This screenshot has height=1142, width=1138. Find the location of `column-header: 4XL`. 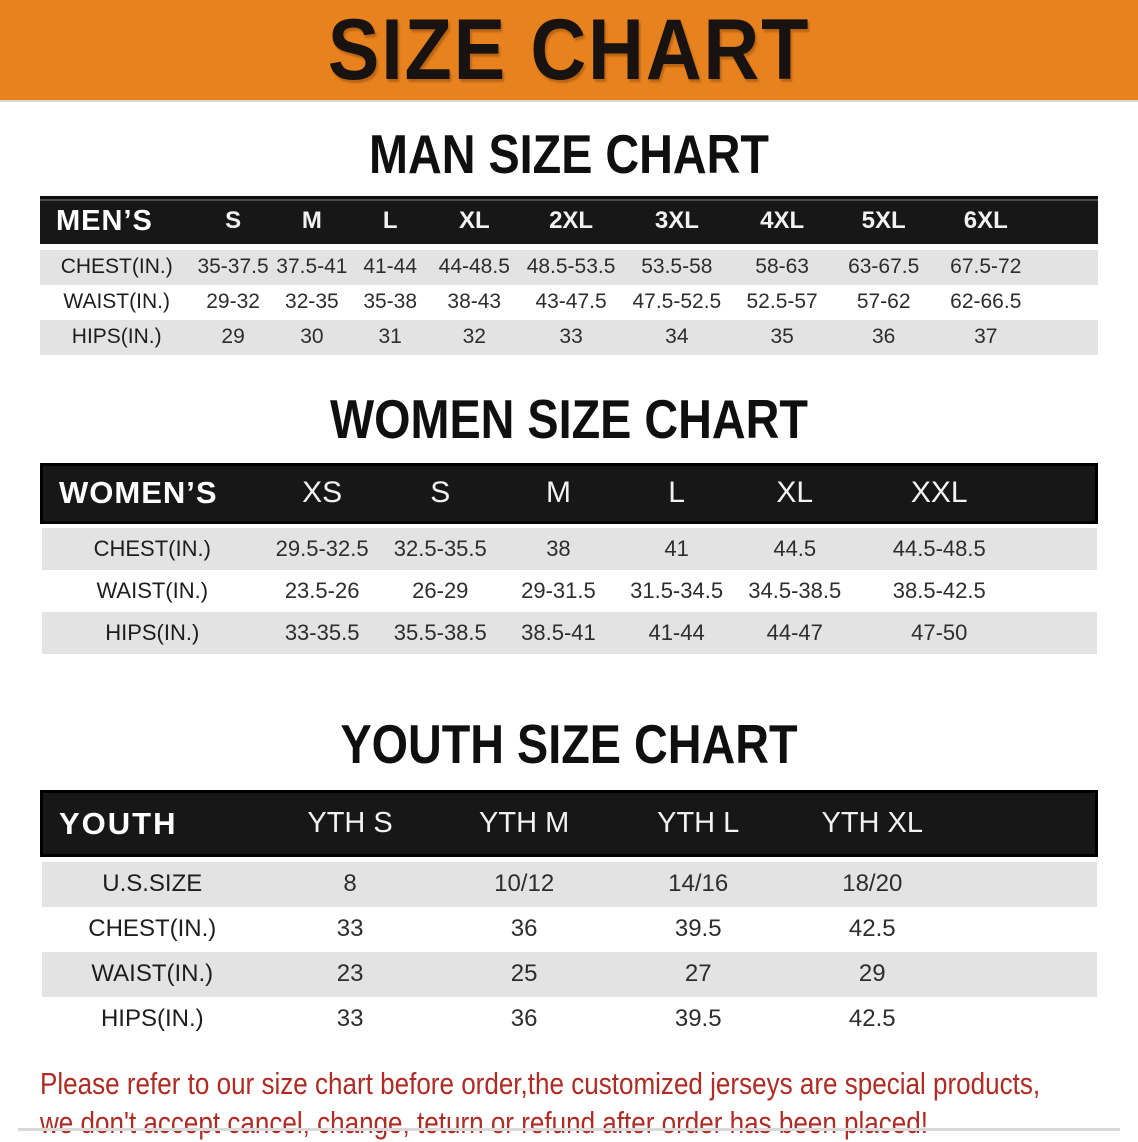

column-header: 4XL is located at coordinates (782, 220).